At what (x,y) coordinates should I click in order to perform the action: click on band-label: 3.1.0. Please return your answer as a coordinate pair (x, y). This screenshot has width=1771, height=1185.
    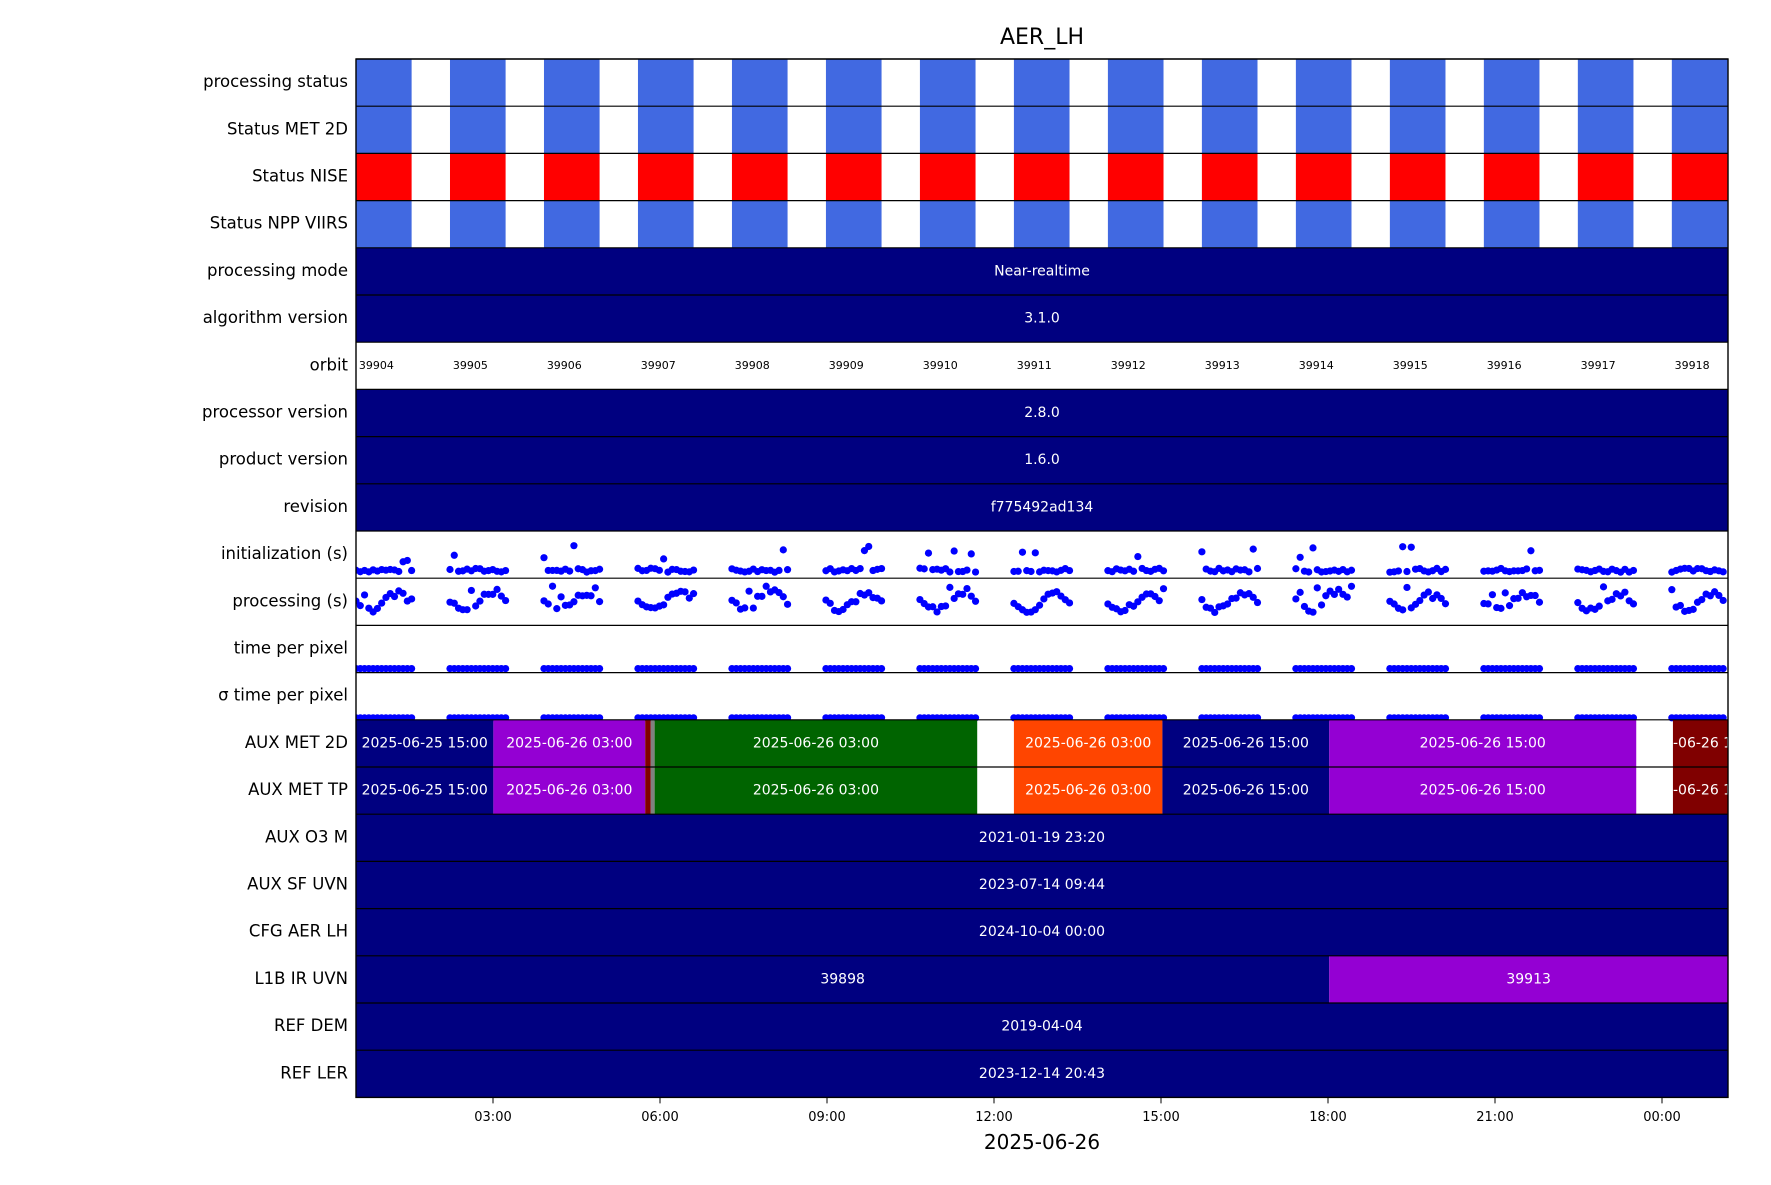
    Looking at the image, I should click on (1042, 319).